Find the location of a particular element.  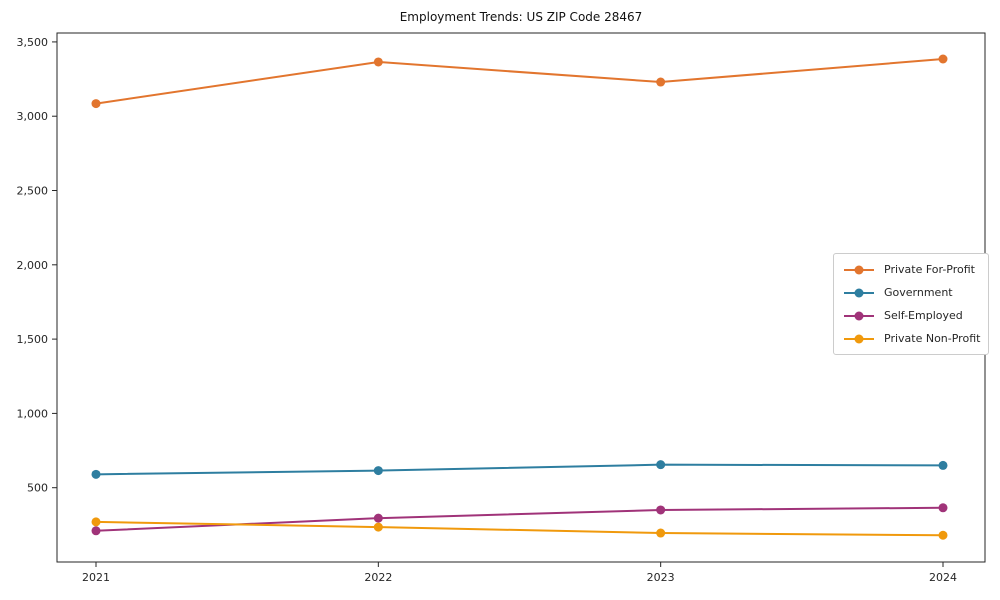

y-tick-label: 1,000 is located at coordinates (33, 413).